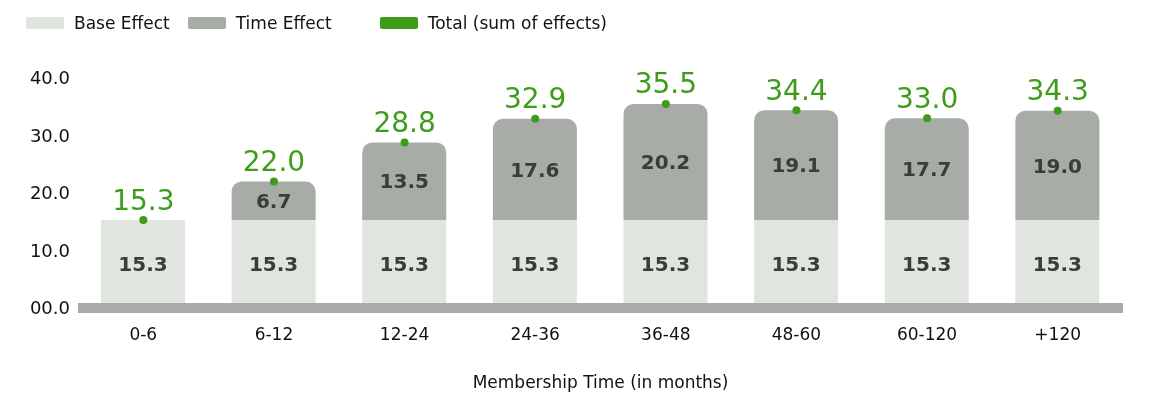 Image resolution: width=1151 pixels, height=405 pixels. I want to click on data-label: 34.3, so click(1057, 91).